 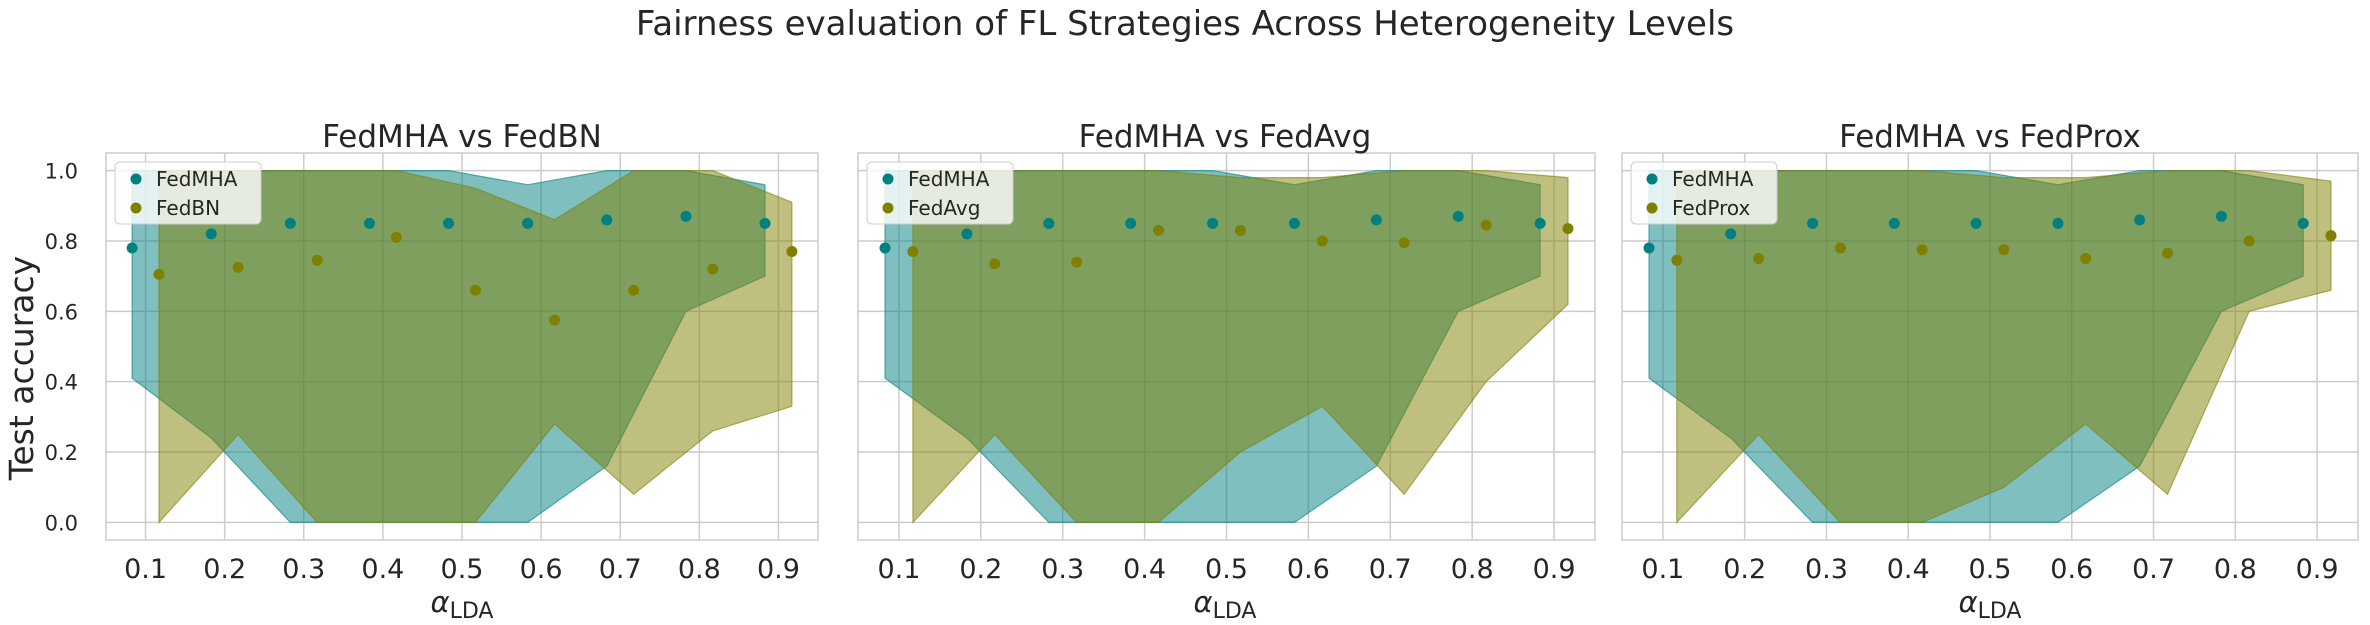 I want to click on y-tick-label: 0.6, so click(x=61, y=312).